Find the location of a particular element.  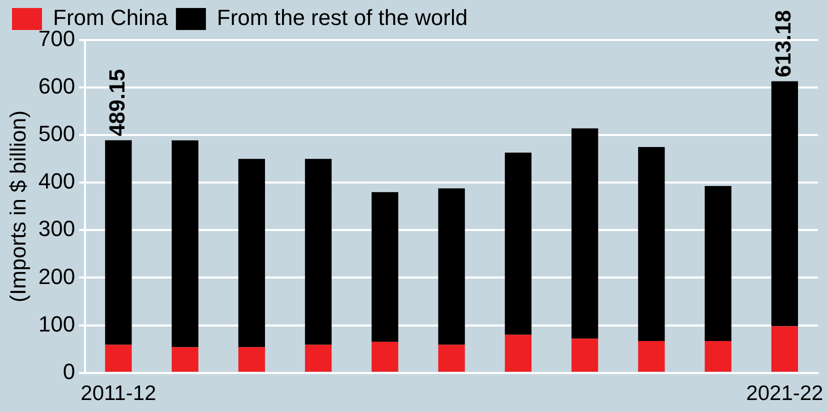

y-tick-label: 600 is located at coordinates (57, 86).